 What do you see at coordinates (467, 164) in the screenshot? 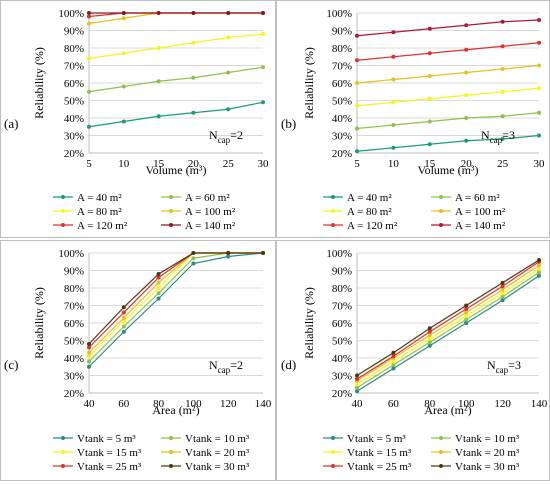
I see `x-tick-label: 20` at bounding box center [467, 164].